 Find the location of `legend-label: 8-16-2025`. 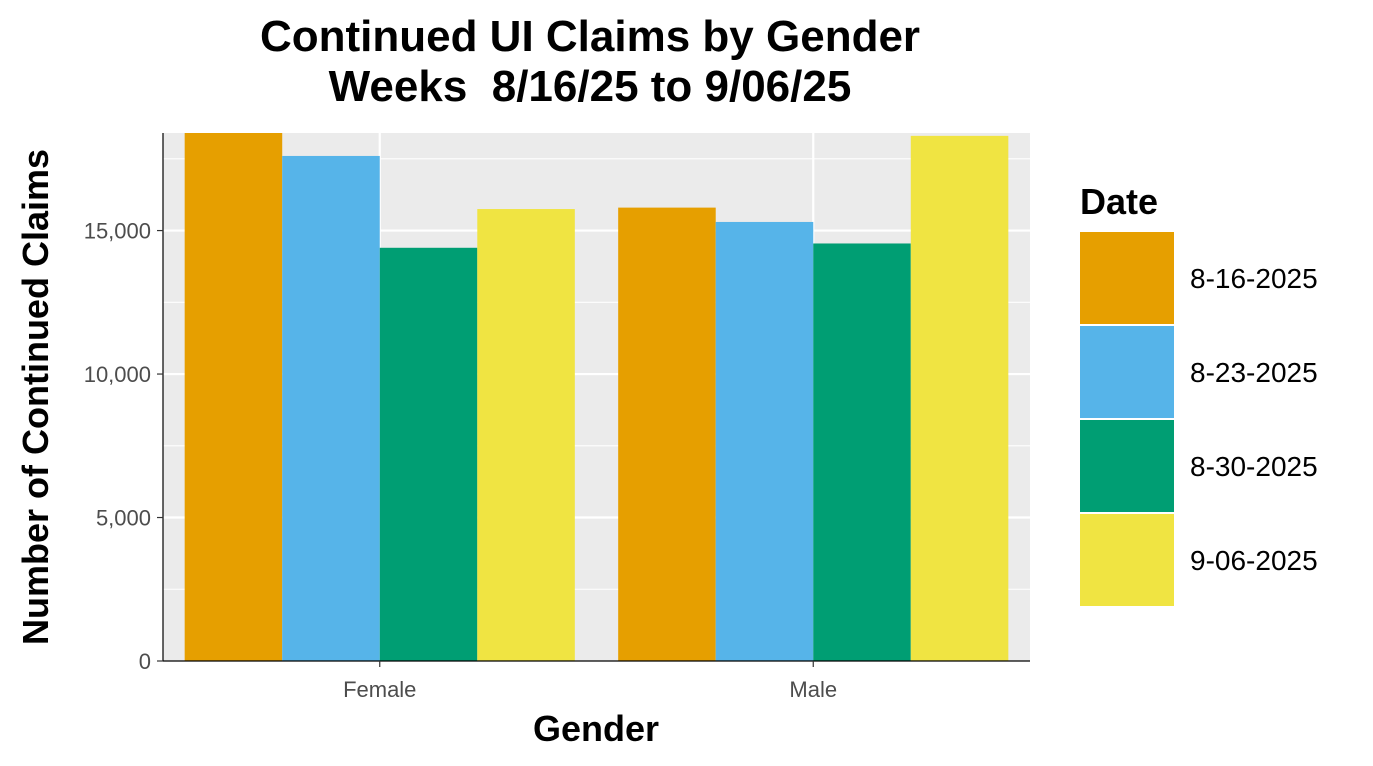

legend-label: 8-16-2025 is located at coordinates (1254, 278).